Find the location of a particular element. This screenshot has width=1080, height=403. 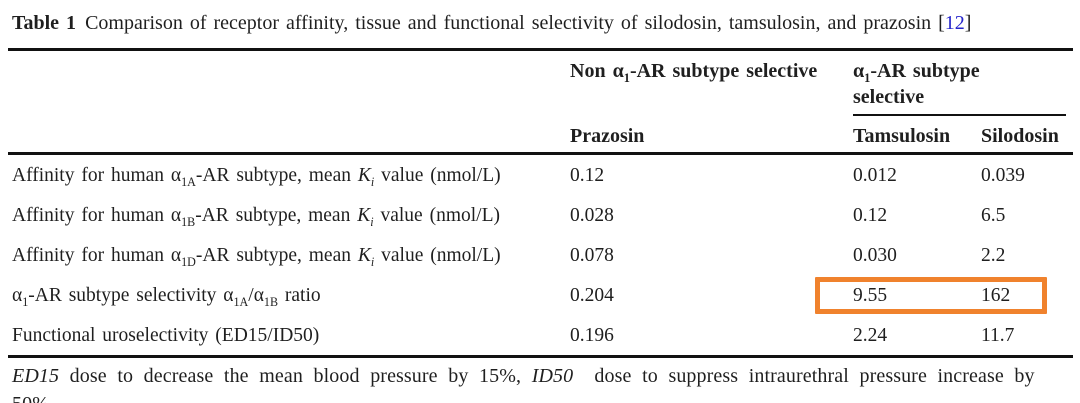

row-label: Functional uroselectivity (ED15/ID50) is located at coordinates (165, 336).